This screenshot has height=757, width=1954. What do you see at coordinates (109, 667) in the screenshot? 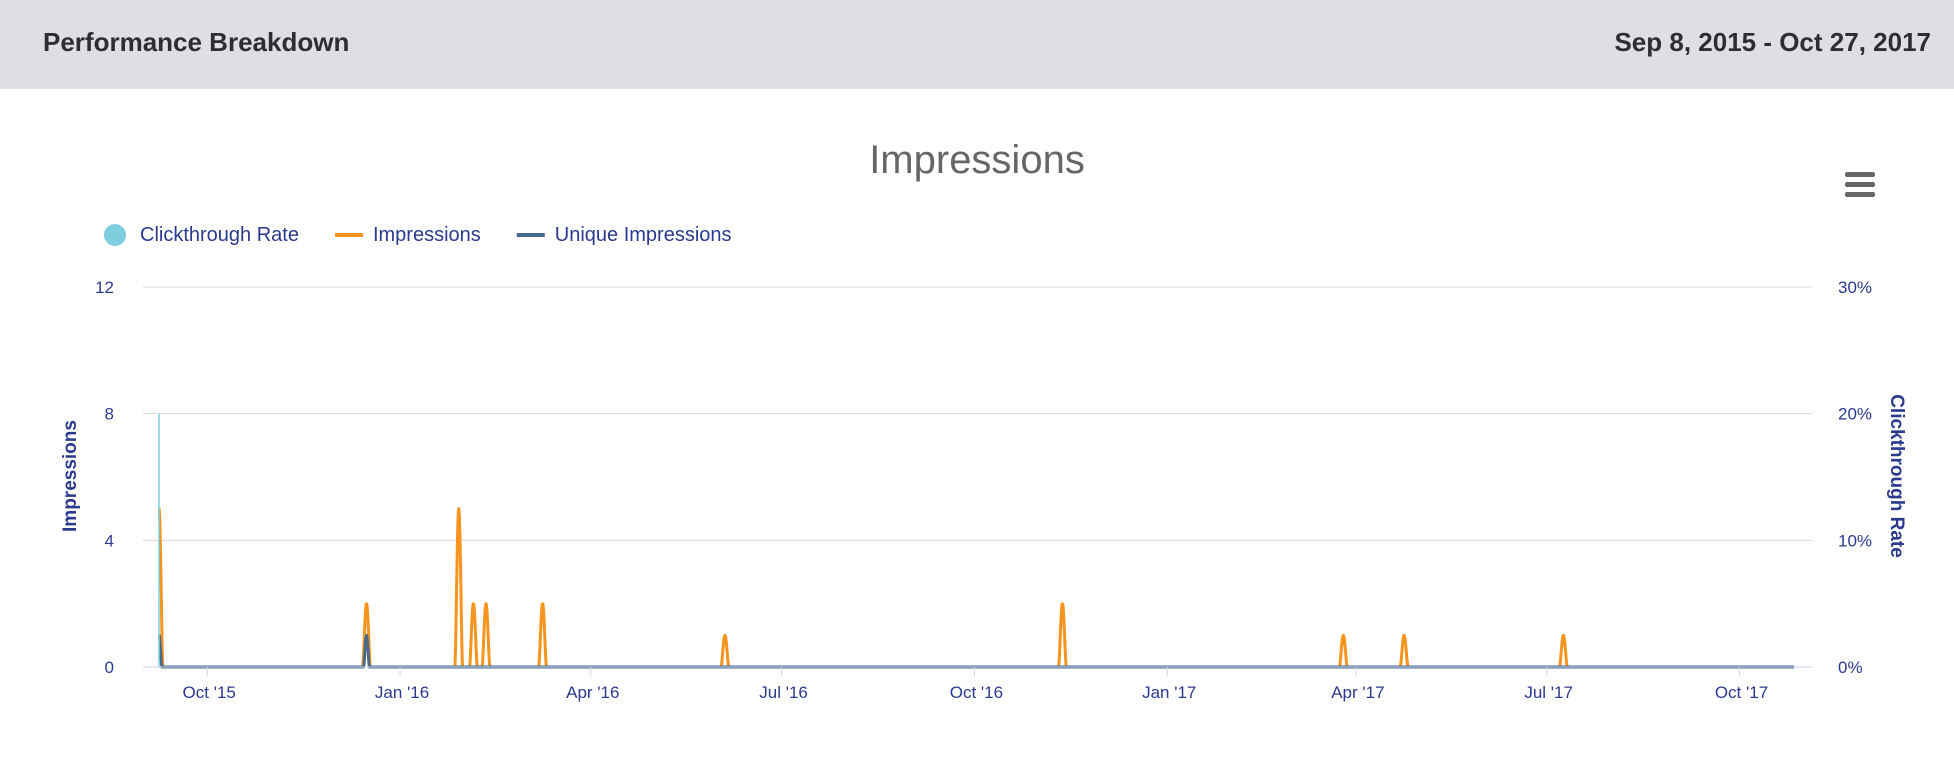
I see `y-tick-label: 0` at bounding box center [109, 667].